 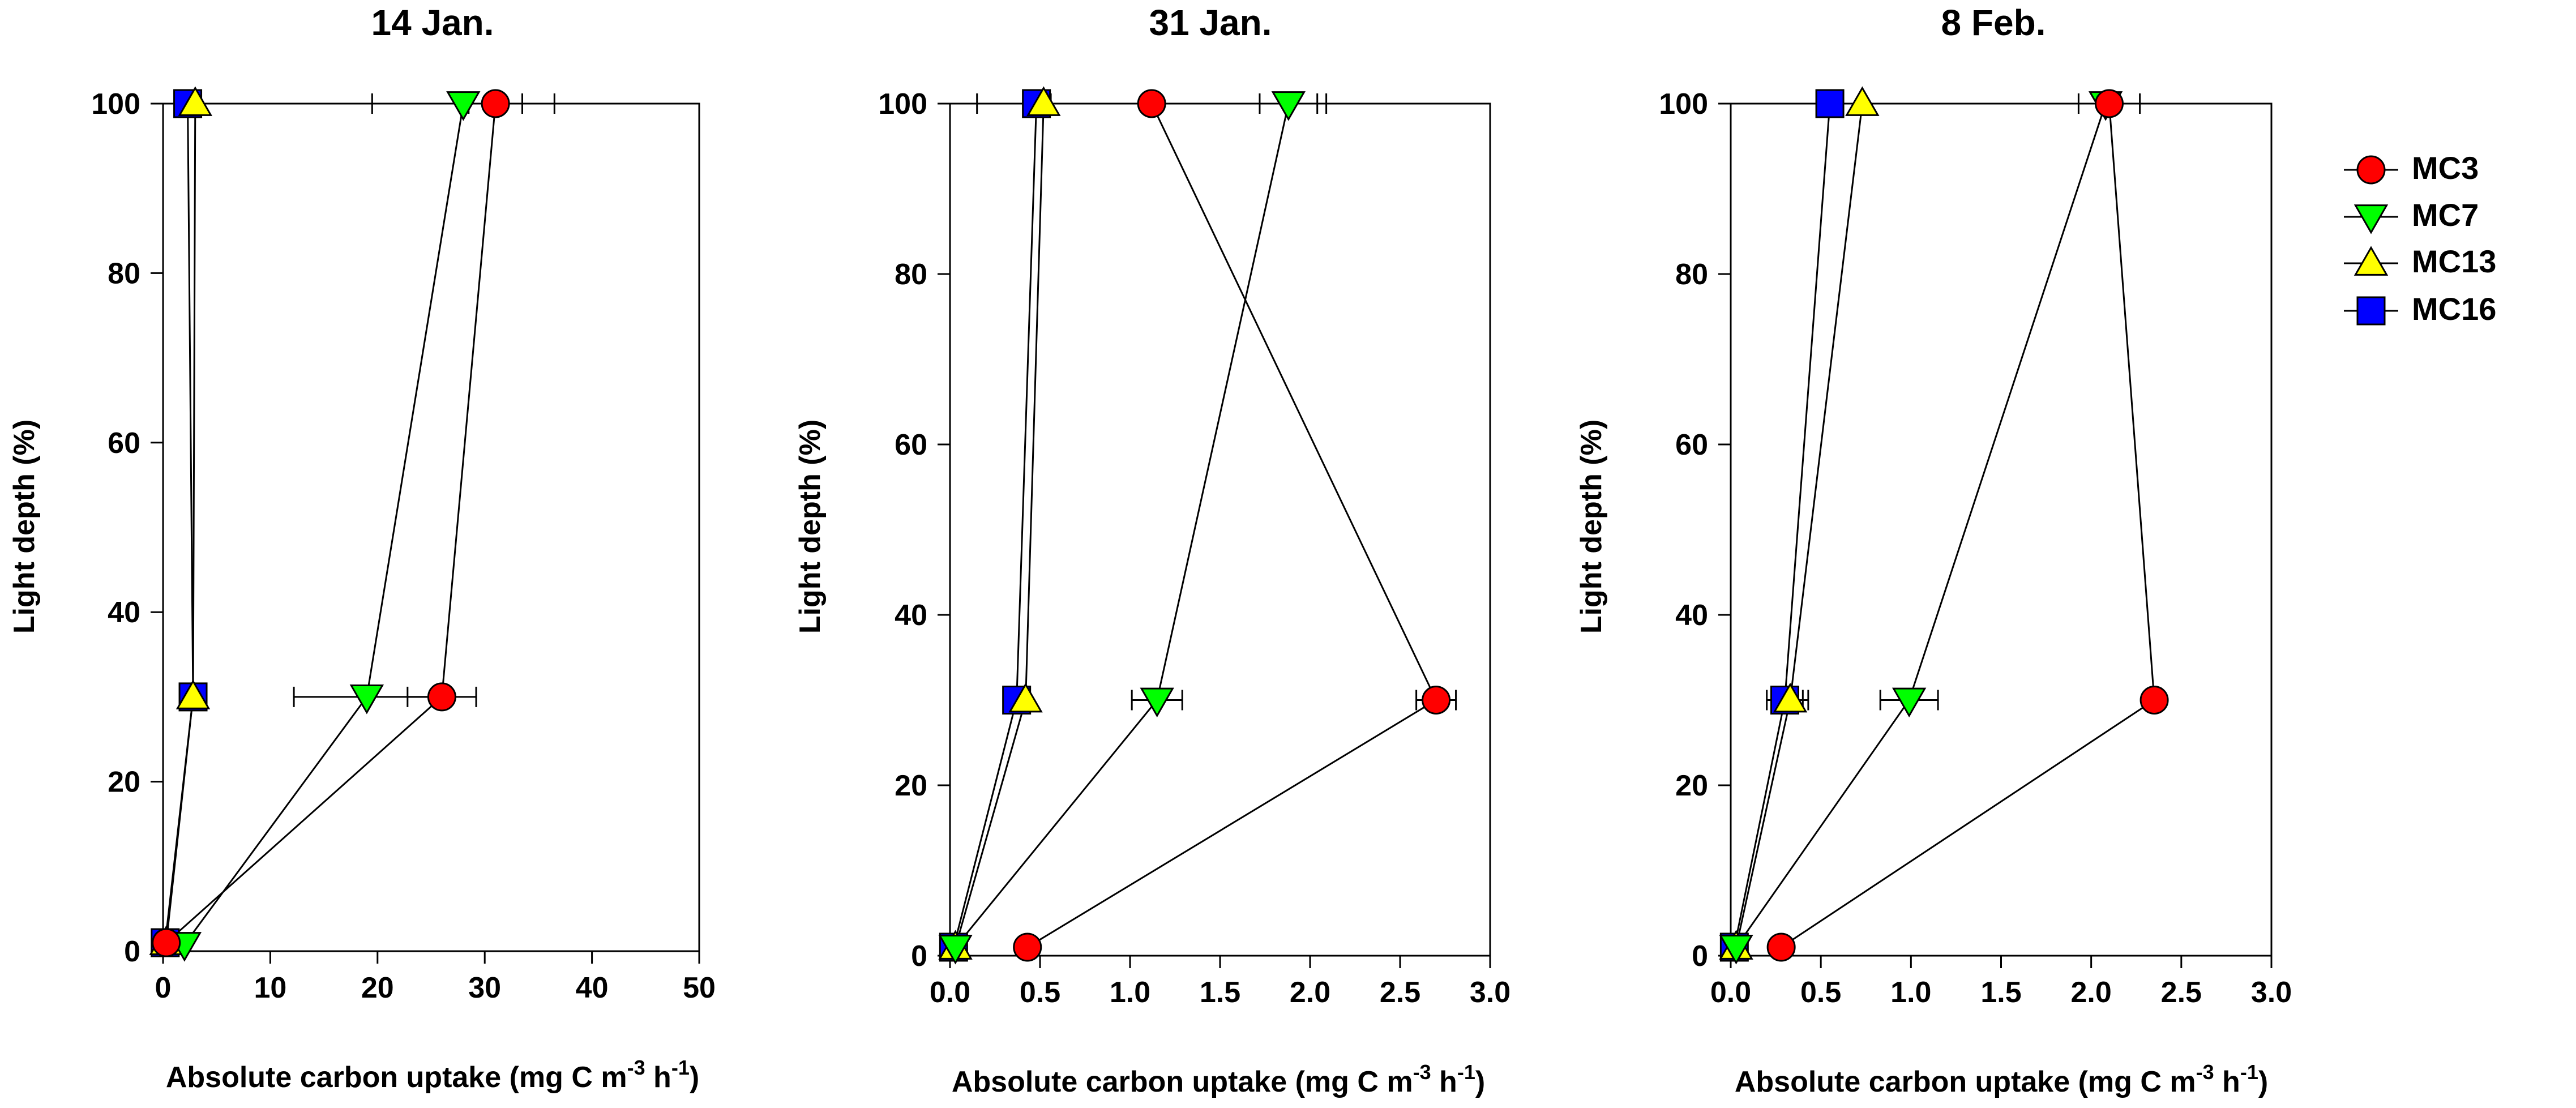 I want to click on legend: MC3 MC7 MC13 MC16, so click(x=2420, y=238).